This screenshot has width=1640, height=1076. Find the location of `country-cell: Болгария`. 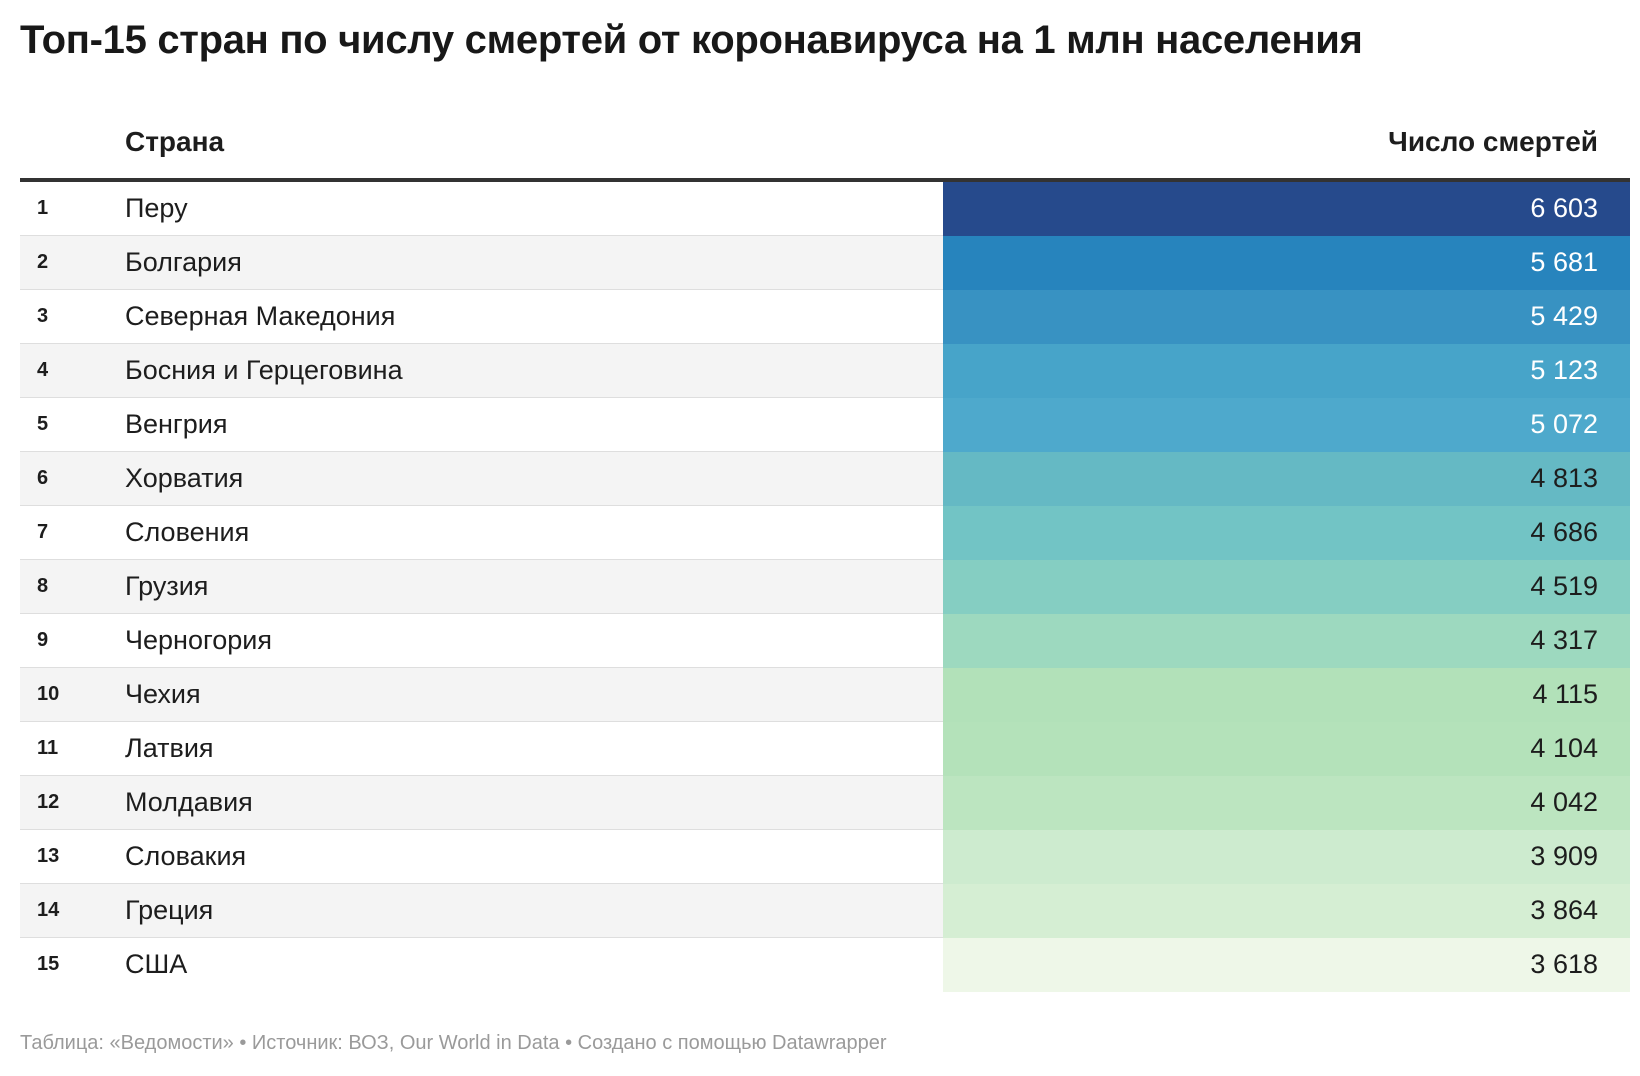

country-cell: Болгария is located at coordinates (183, 262).